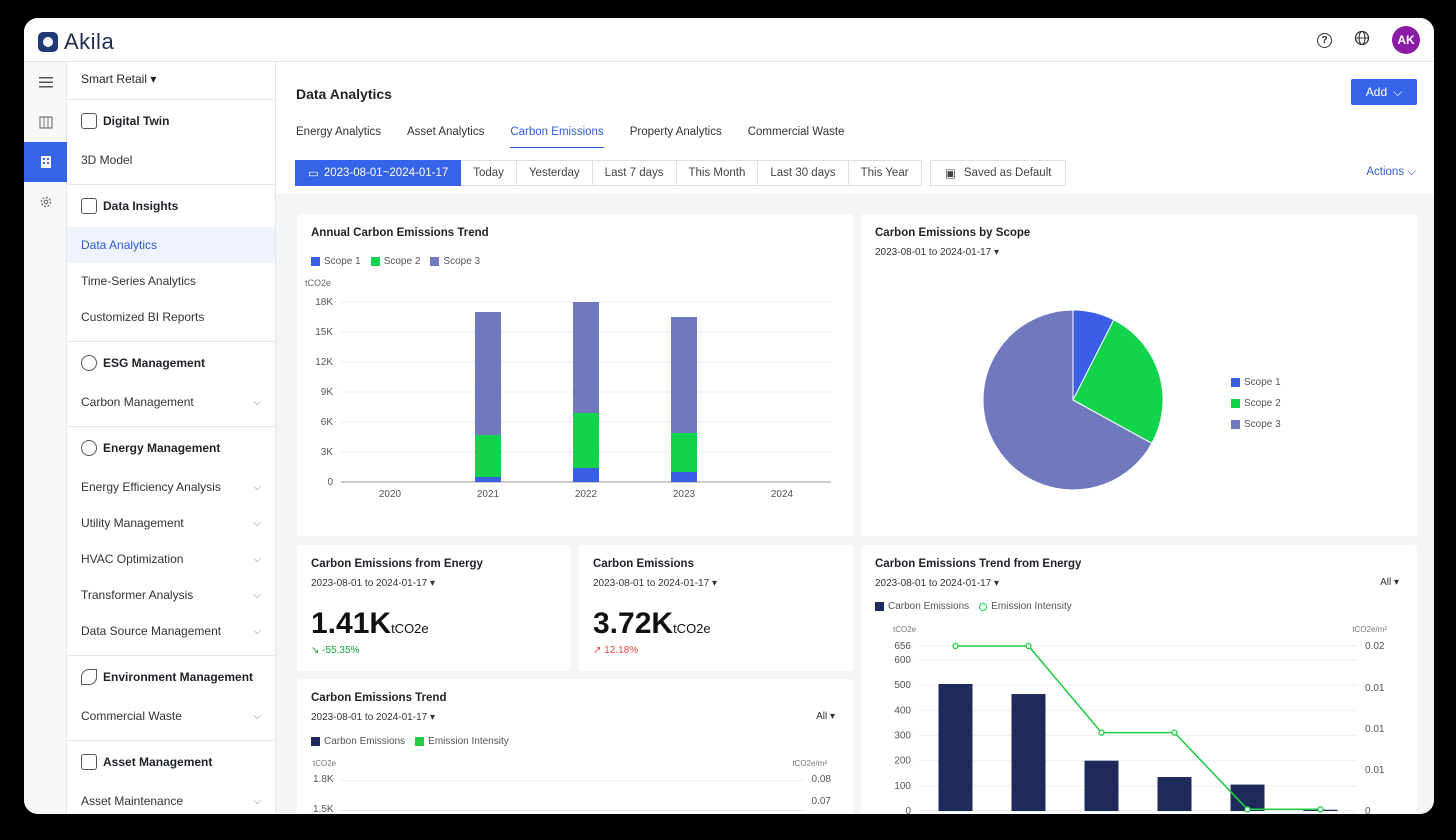 The width and height of the screenshot is (1456, 840). Describe the element at coordinates (651, 583) in the screenshot. I see `date-value: 2023-08-01 to 2024-01-17` at that location.